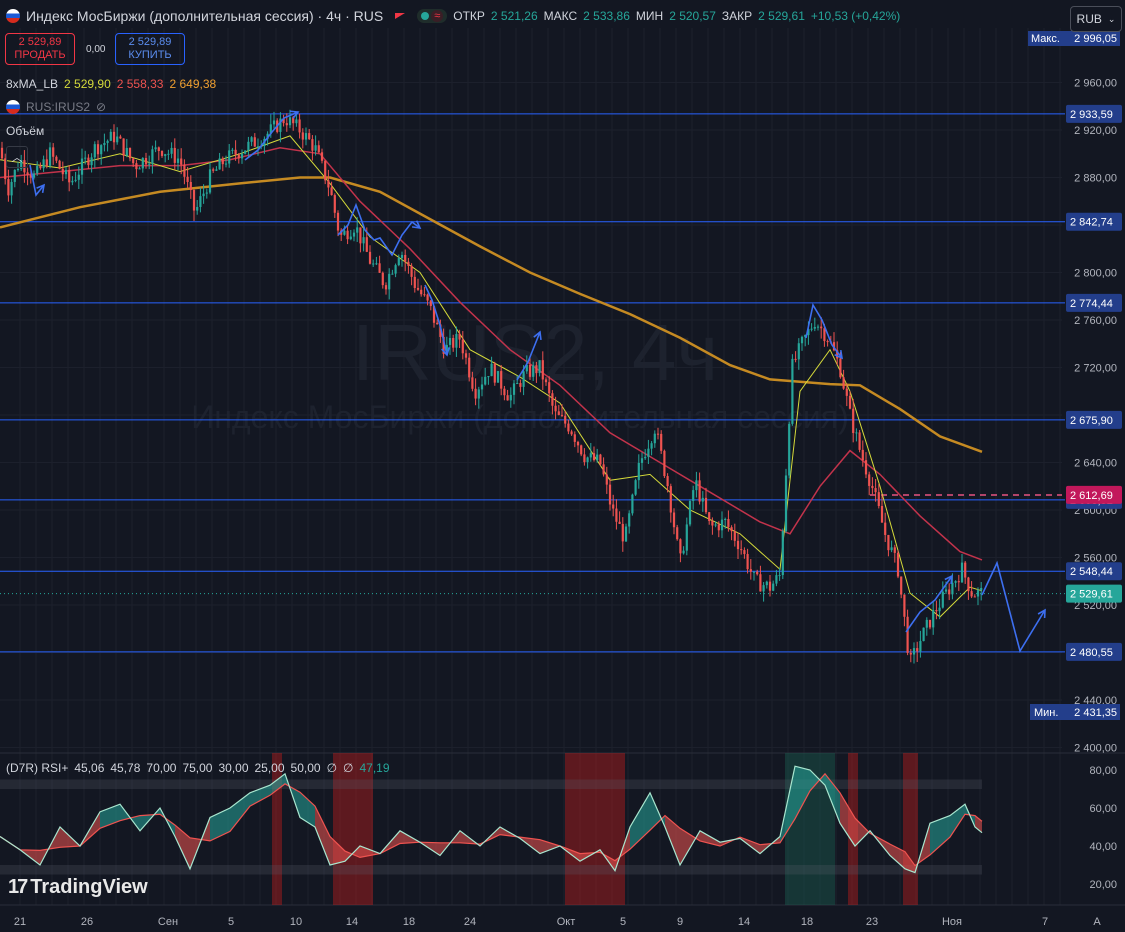 This screenshot has width=1125, height=932. What do you see at coordinates (1096, 19) in the screenshot?
I see `currency-dropdown: RUB ⌄` at bounding box center [1096, 19].